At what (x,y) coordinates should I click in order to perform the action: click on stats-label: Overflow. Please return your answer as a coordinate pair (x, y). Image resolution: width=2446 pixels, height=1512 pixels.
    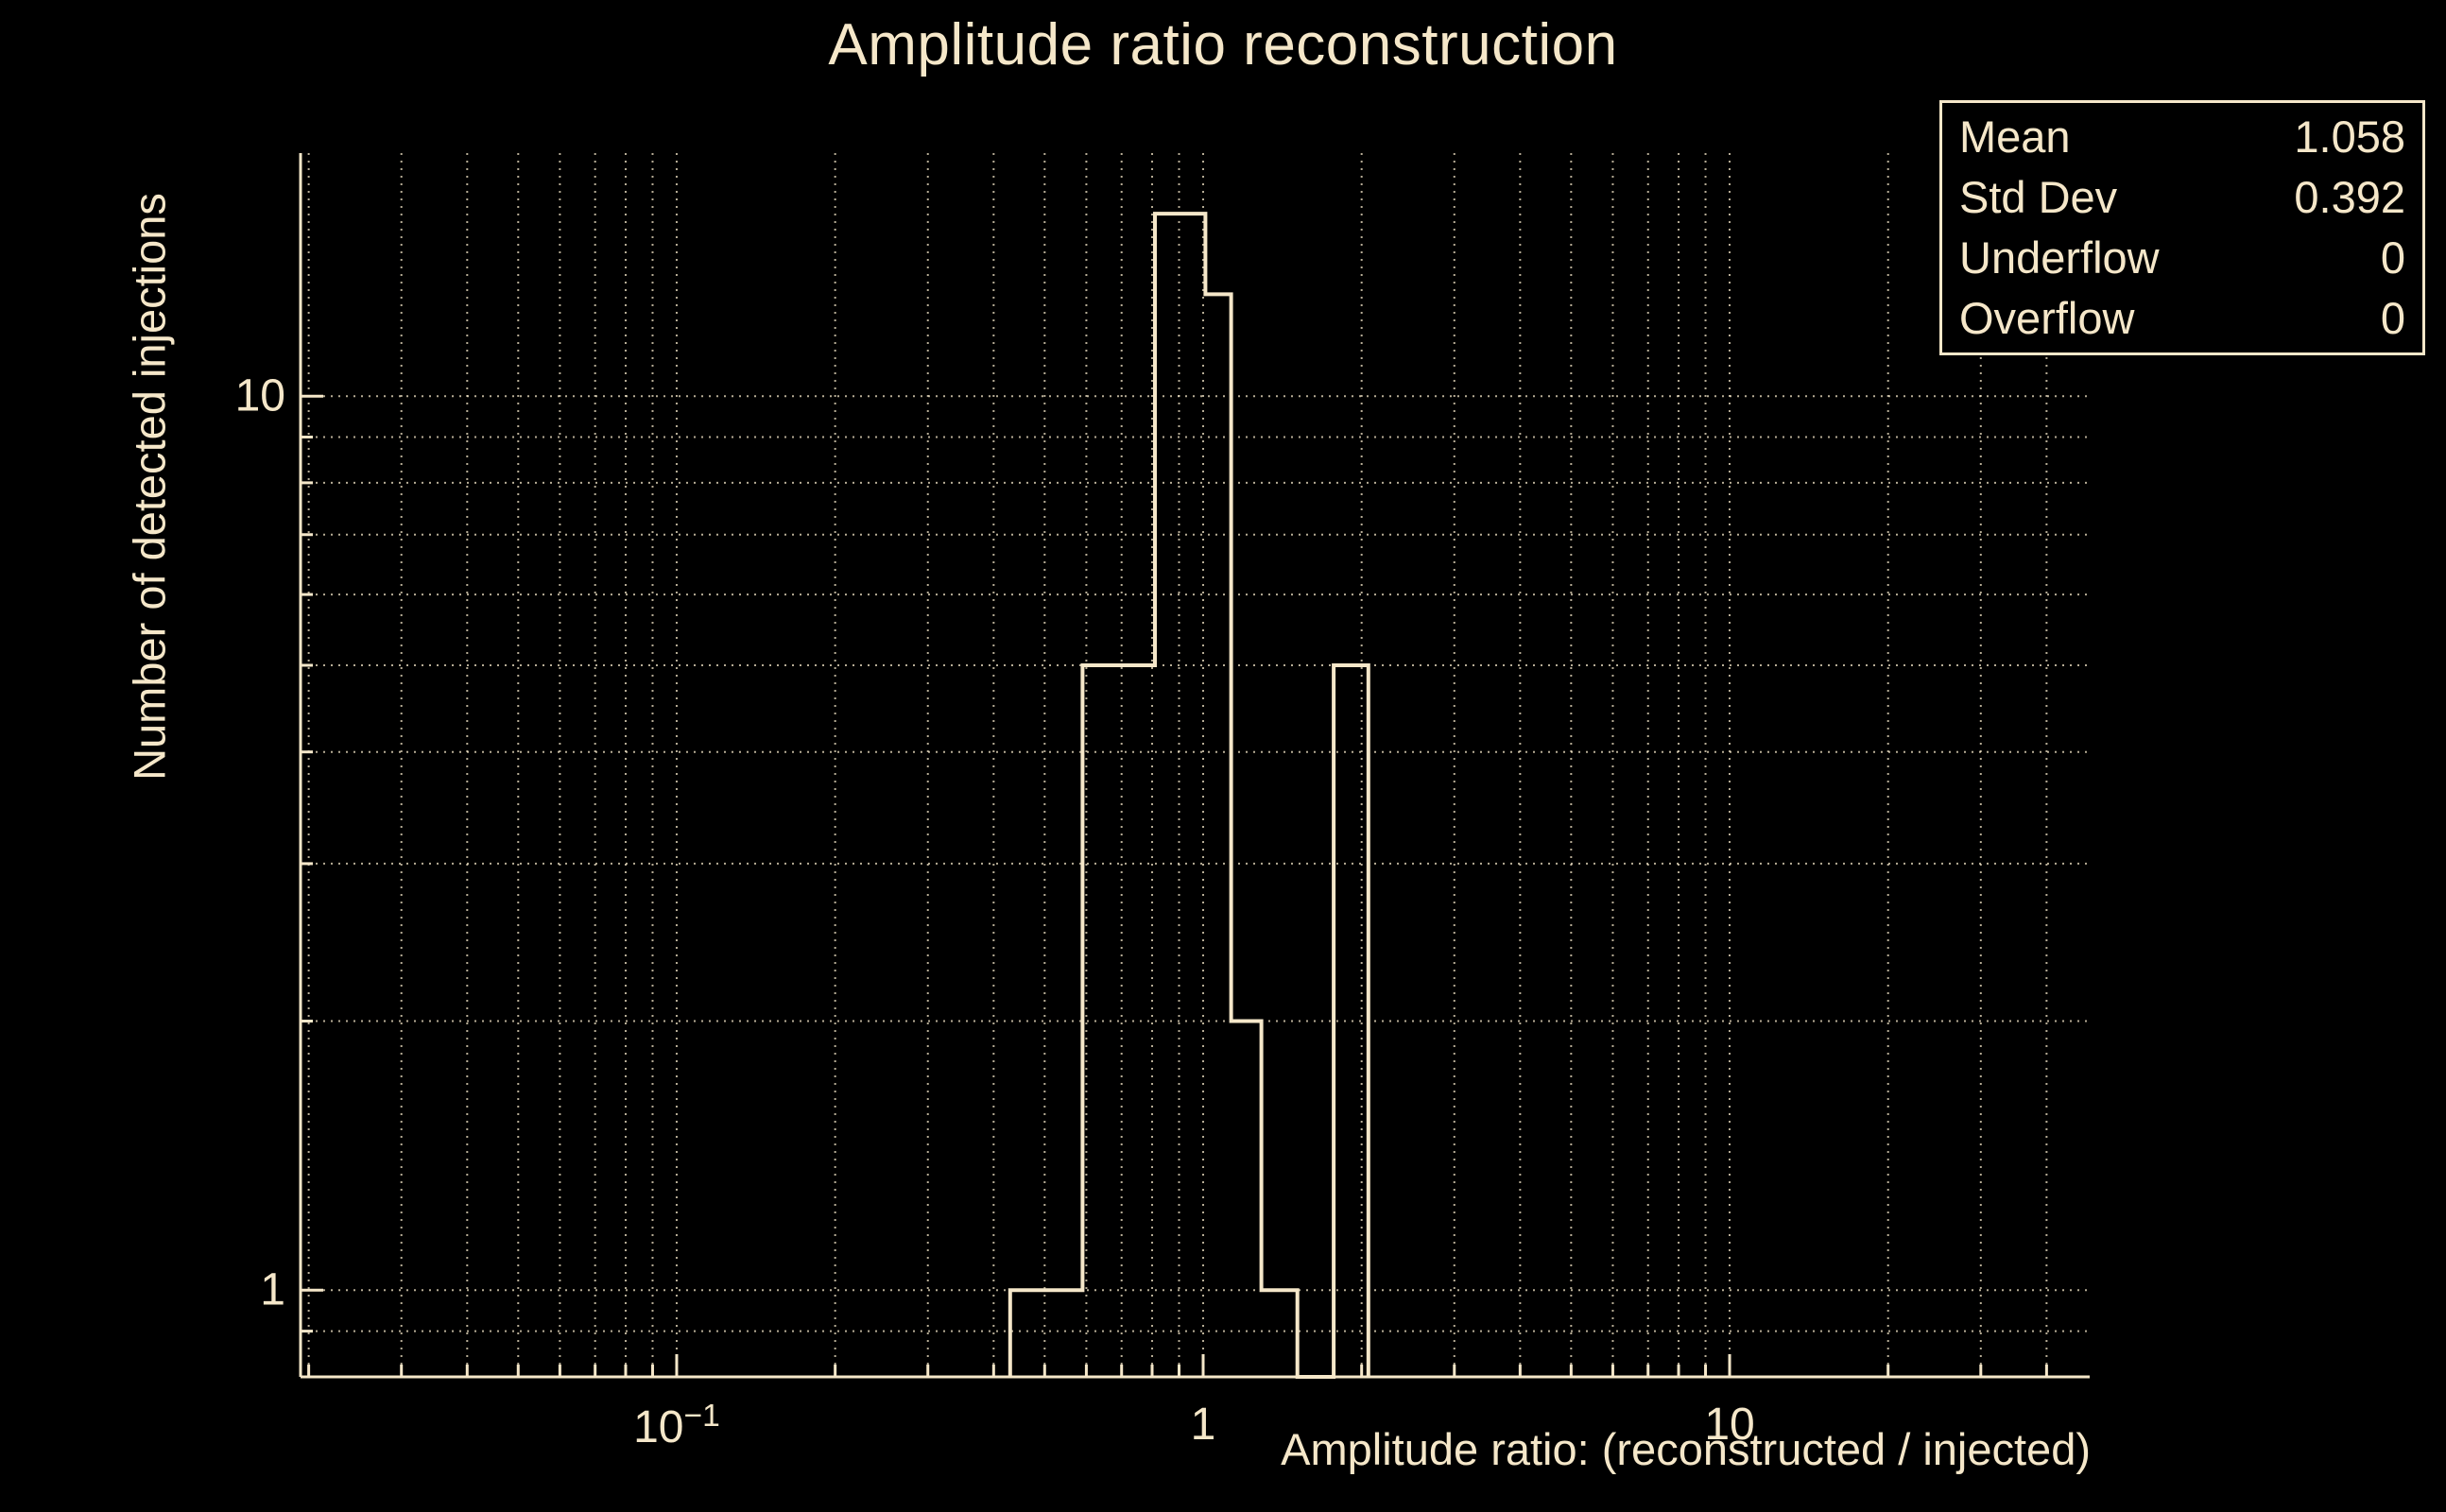
    Looking at the image, I should click on (2047, 318).